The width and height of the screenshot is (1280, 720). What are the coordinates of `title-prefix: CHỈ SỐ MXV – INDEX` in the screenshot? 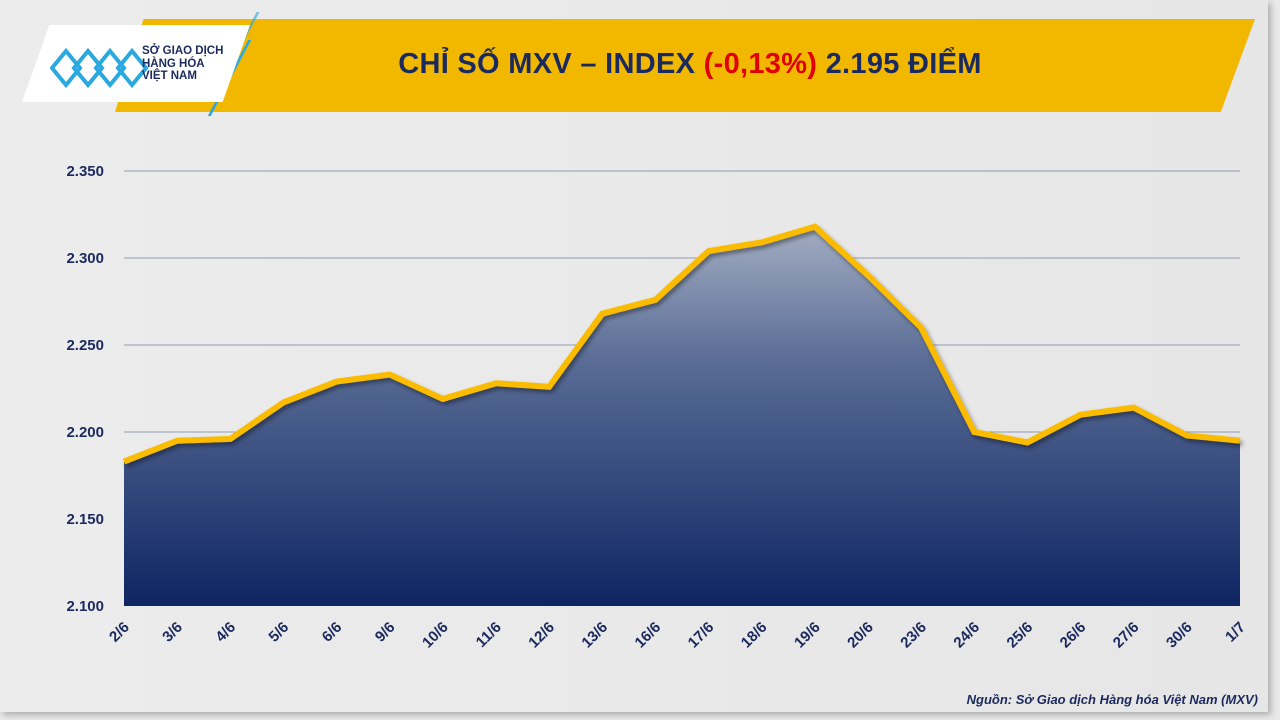 It's located at (551, 64).